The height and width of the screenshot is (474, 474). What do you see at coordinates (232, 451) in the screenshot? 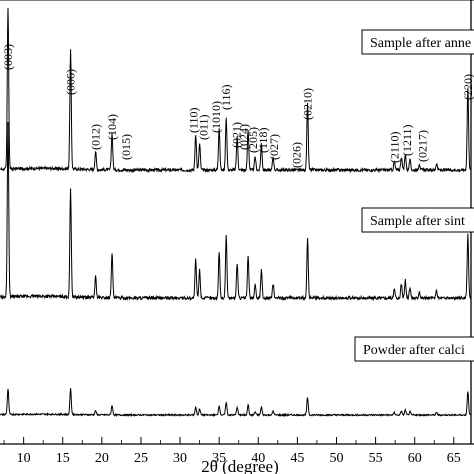
I see `x-axis: 10 15 20 25 30 35 40 45 50 55 60 65` at bounding box center [232, 451].